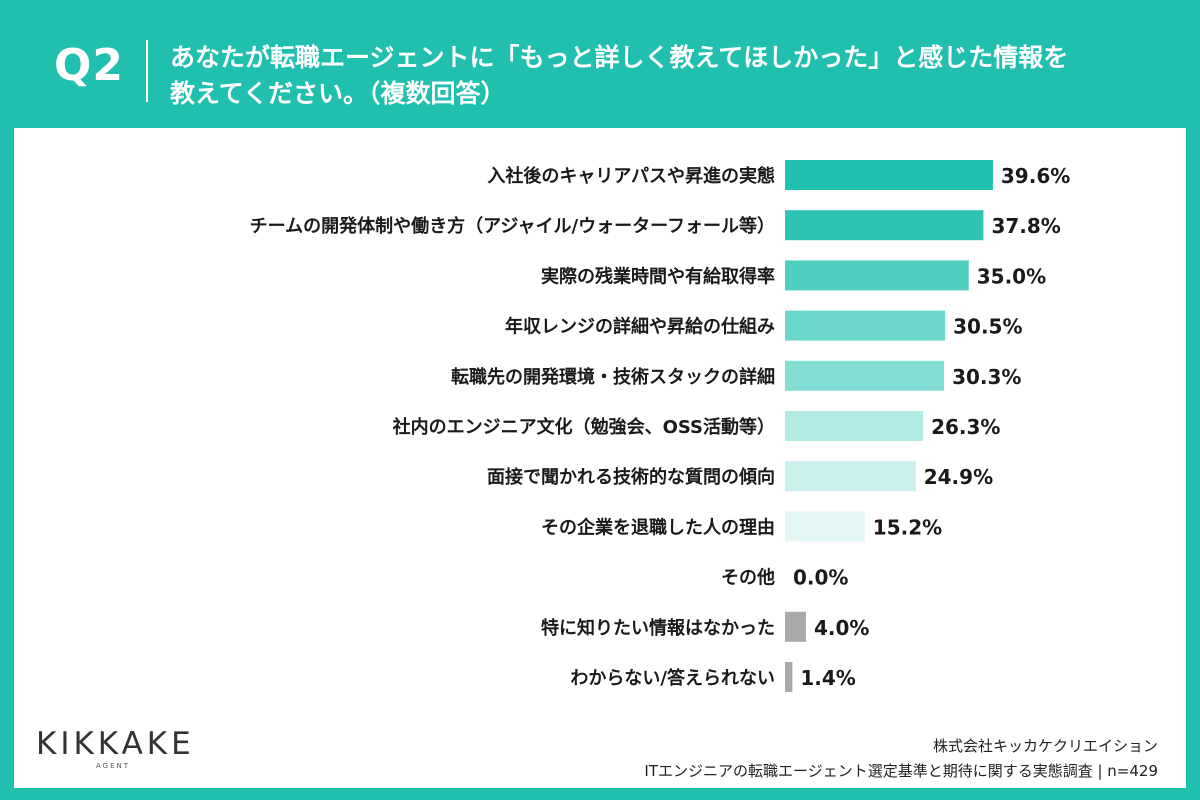 This screenshot has width=1200, height=800. What do you see at coordinates (640, 327) in the screenshot?
I see `category-label: 年収レンジの詳細や昇給の仕組み` at bounding box center [640, 327].